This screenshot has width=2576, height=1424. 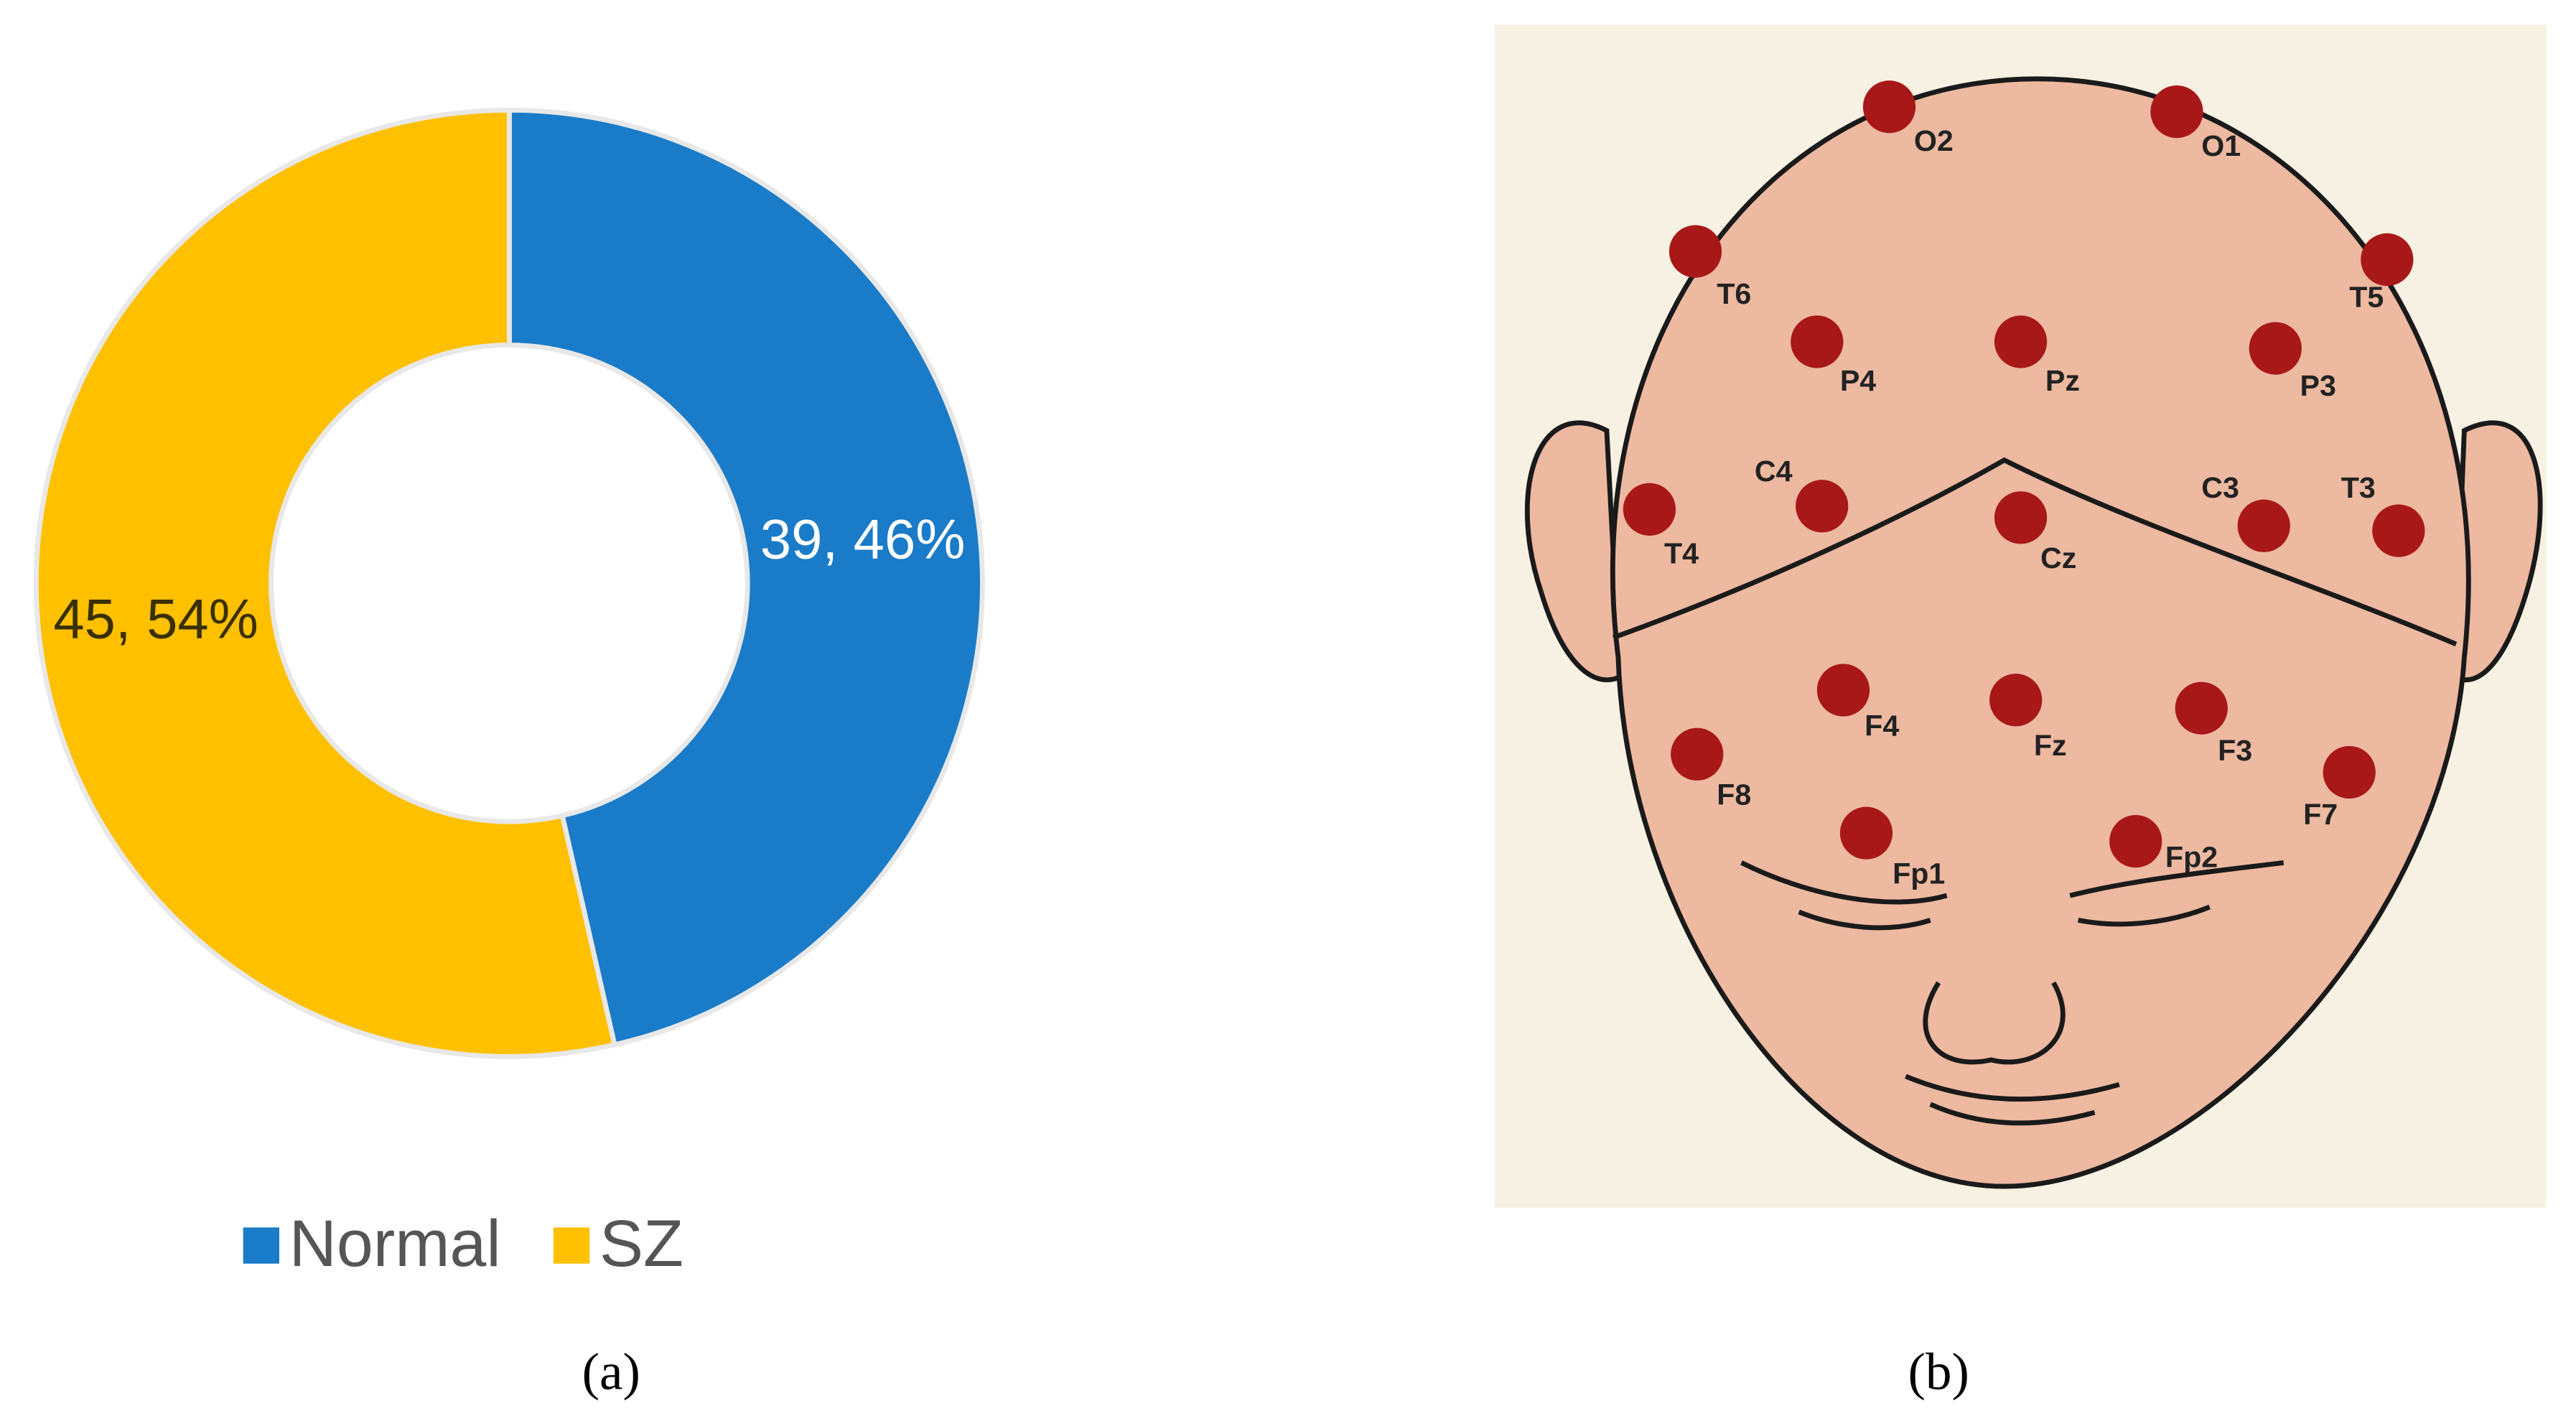 I want to click on data-label: 39, 46%, so click(x=862, y=539).